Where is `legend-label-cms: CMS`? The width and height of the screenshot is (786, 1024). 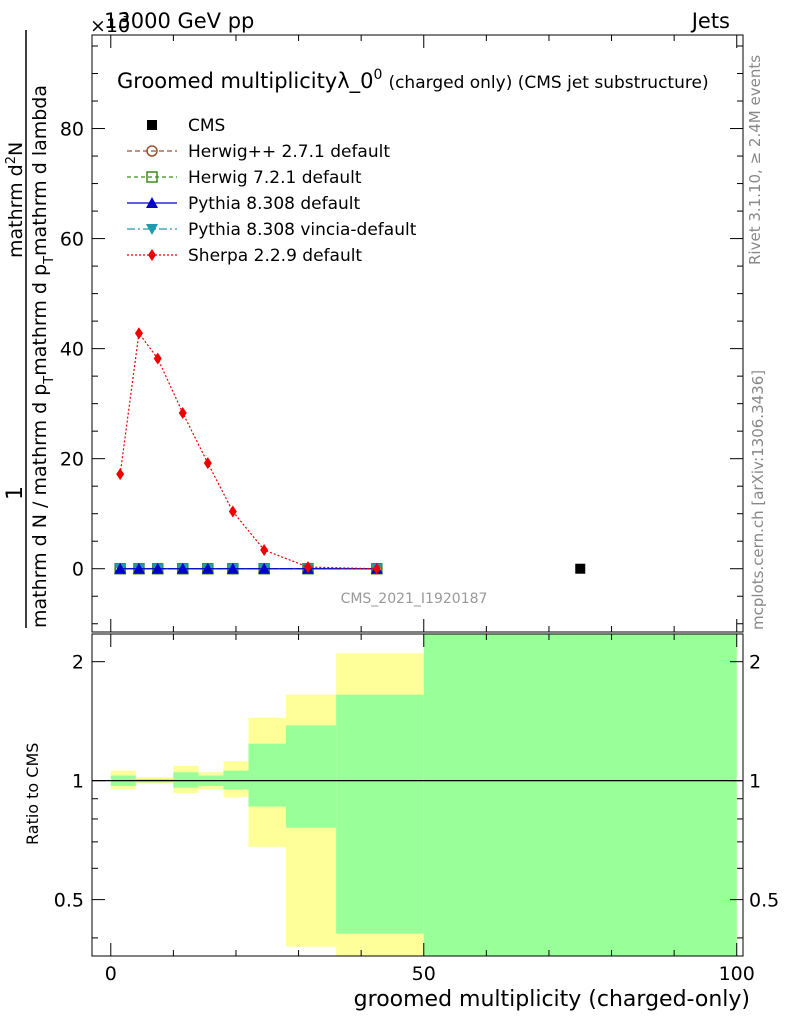
legend-label-cms: CMS is located at coordinates (206, 126).